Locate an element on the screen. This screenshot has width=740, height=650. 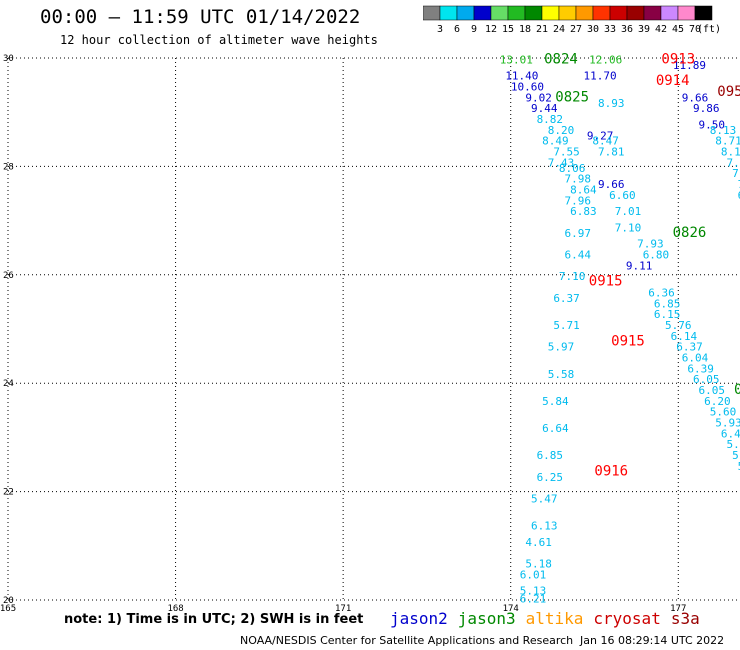
colorbar-label: 12 is located at coordinates (491, 29).